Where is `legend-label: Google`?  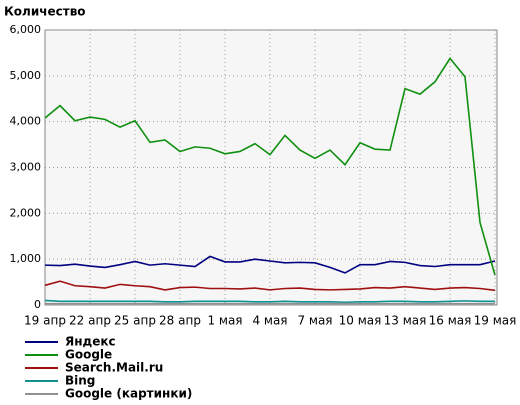
legend-label: Google is located at coordinates (88, 355).